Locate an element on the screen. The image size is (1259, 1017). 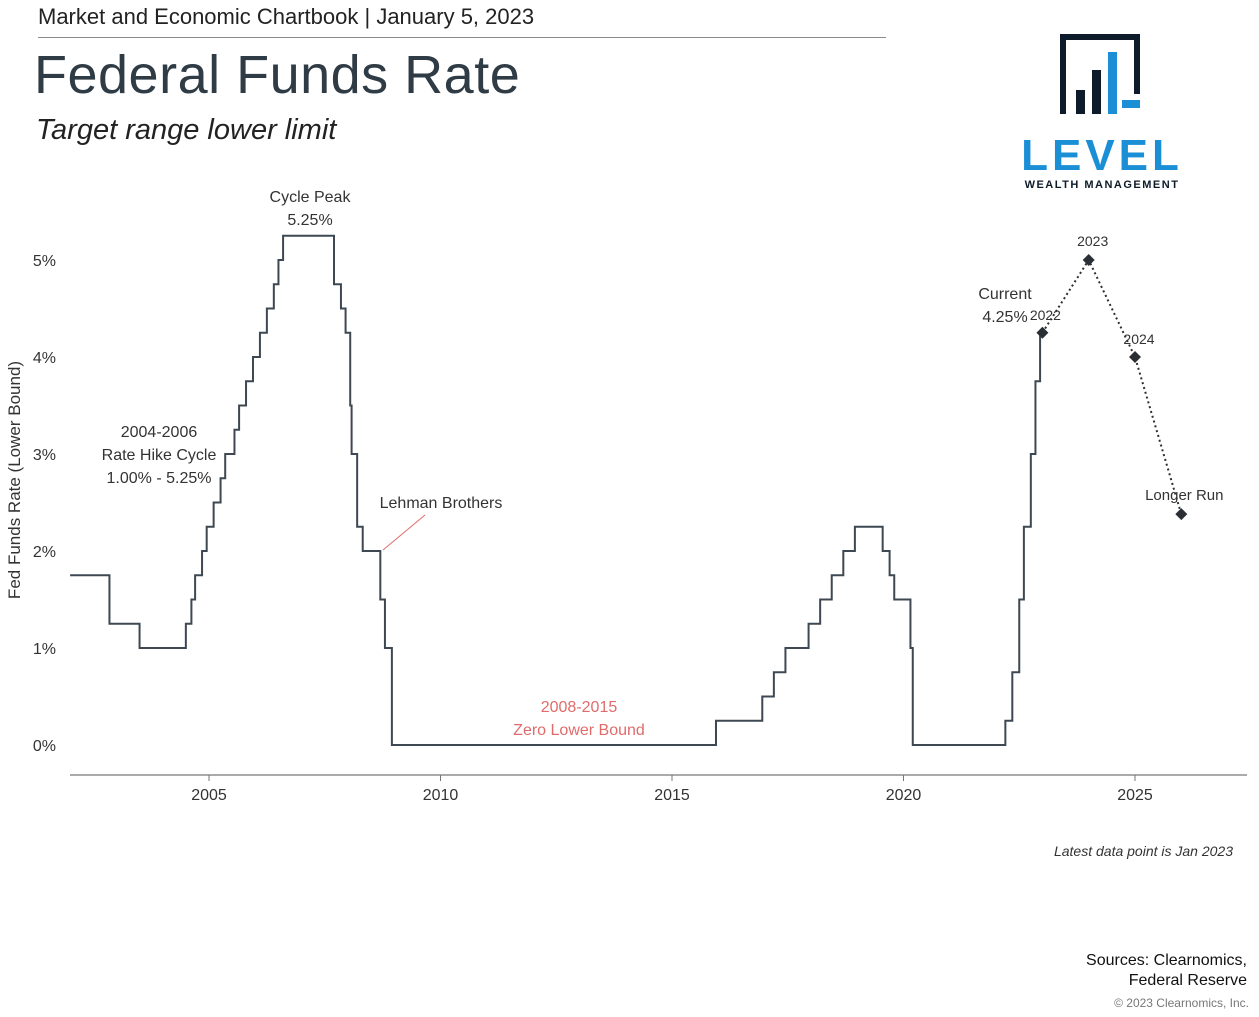
logo-name: LEVEL is located at coordinates (1102, 155).